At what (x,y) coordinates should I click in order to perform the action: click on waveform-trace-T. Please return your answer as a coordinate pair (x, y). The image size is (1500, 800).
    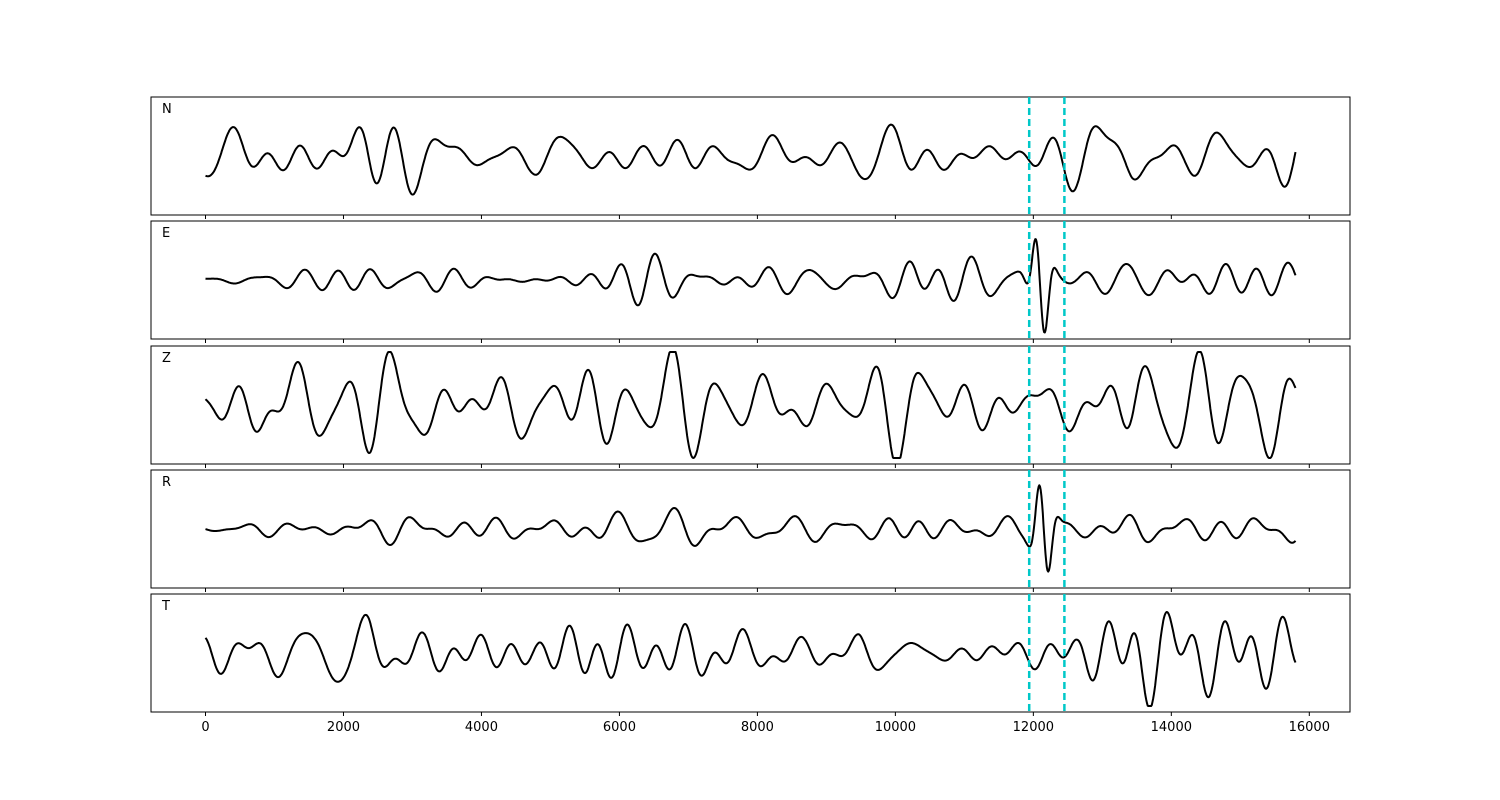
    Looking at the image, I should click on (750, 659).